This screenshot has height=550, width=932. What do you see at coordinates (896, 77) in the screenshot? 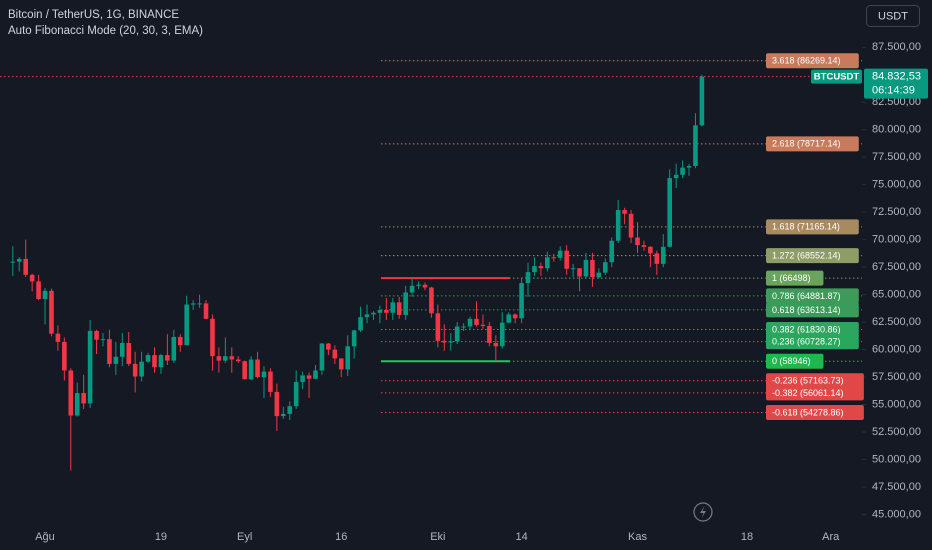
I see `price-label: 84.832,53` at bounding box center [896, 77].